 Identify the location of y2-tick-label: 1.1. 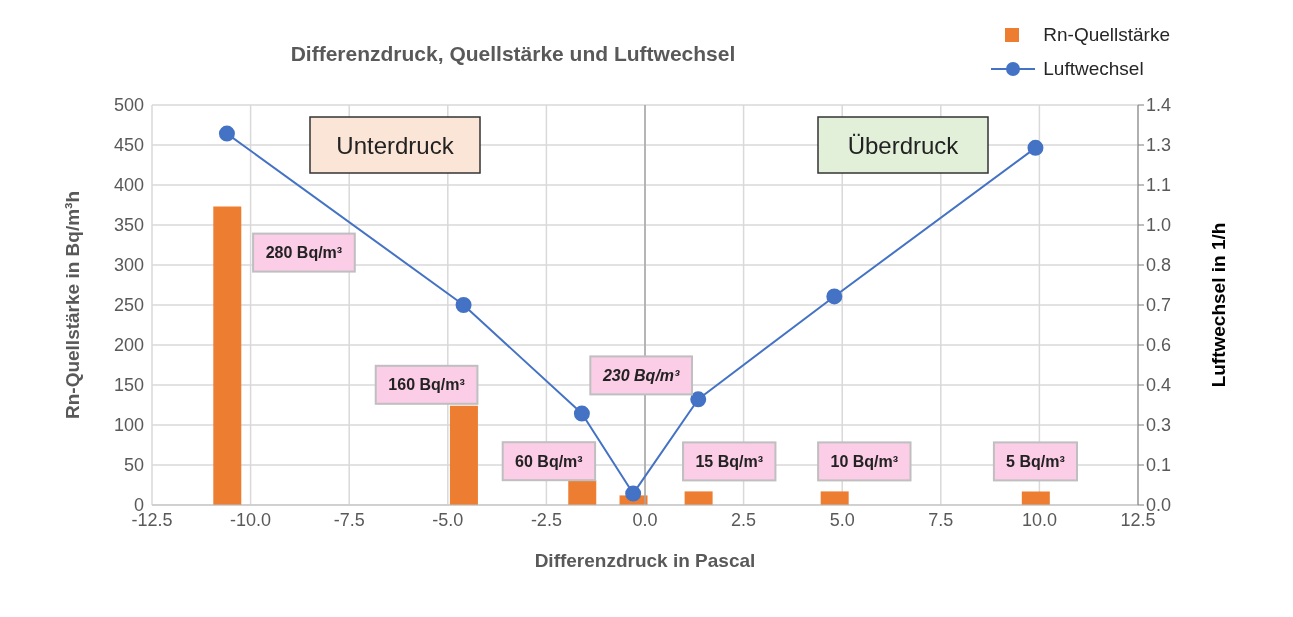
(1159, 185).